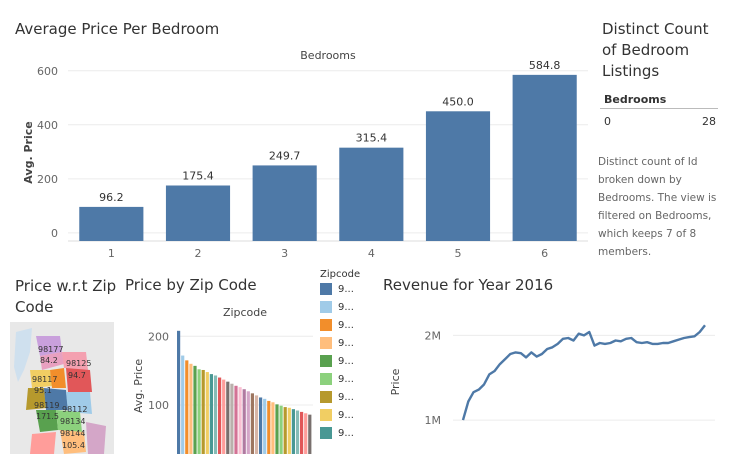 This screenshot has height=454, width=736. What do you see at coordinates (47, 416) in the screenshot?
I see `map-label: 171.5` at bounding box center [47, 416].